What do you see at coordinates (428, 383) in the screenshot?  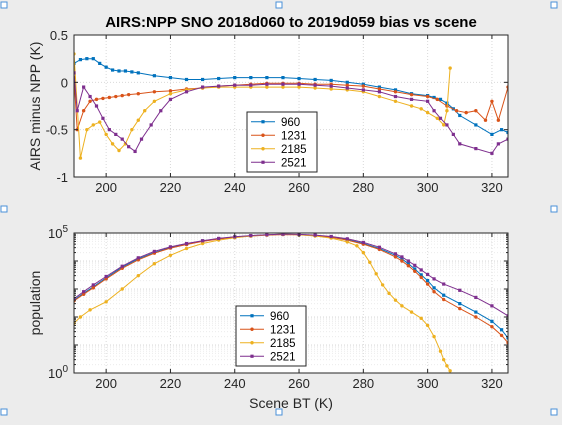 I see `x-tick-label: 300` at bounding box center [428, 383].